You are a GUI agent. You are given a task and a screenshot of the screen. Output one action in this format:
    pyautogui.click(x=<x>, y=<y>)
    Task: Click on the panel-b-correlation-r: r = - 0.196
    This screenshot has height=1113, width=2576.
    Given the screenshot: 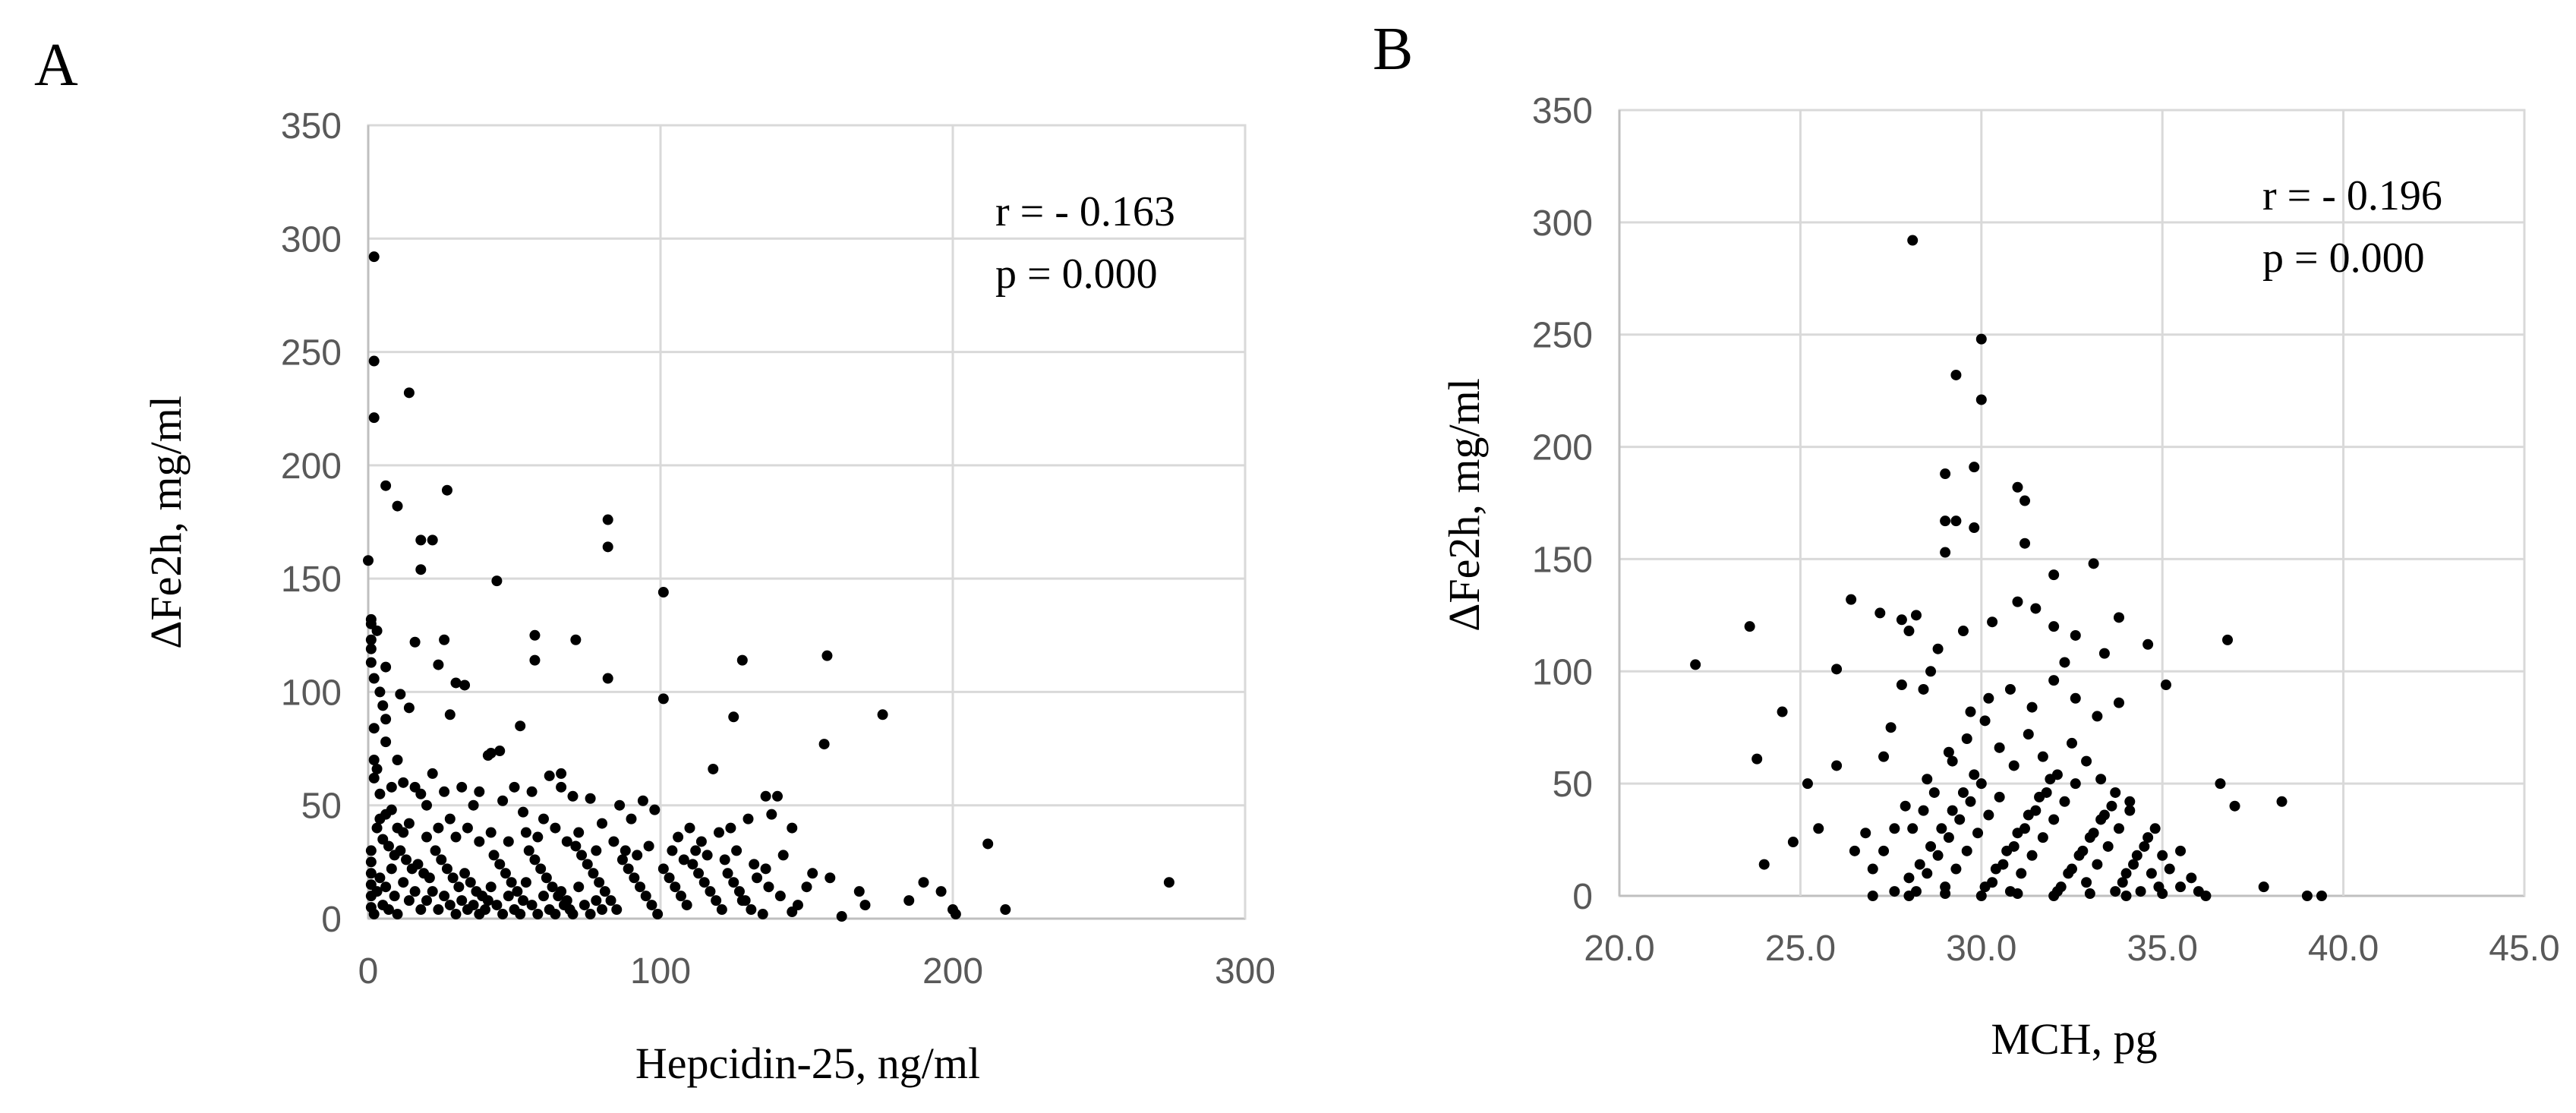 What is the action you would take?
    pyautogui.click(x=2352, y=196)
    